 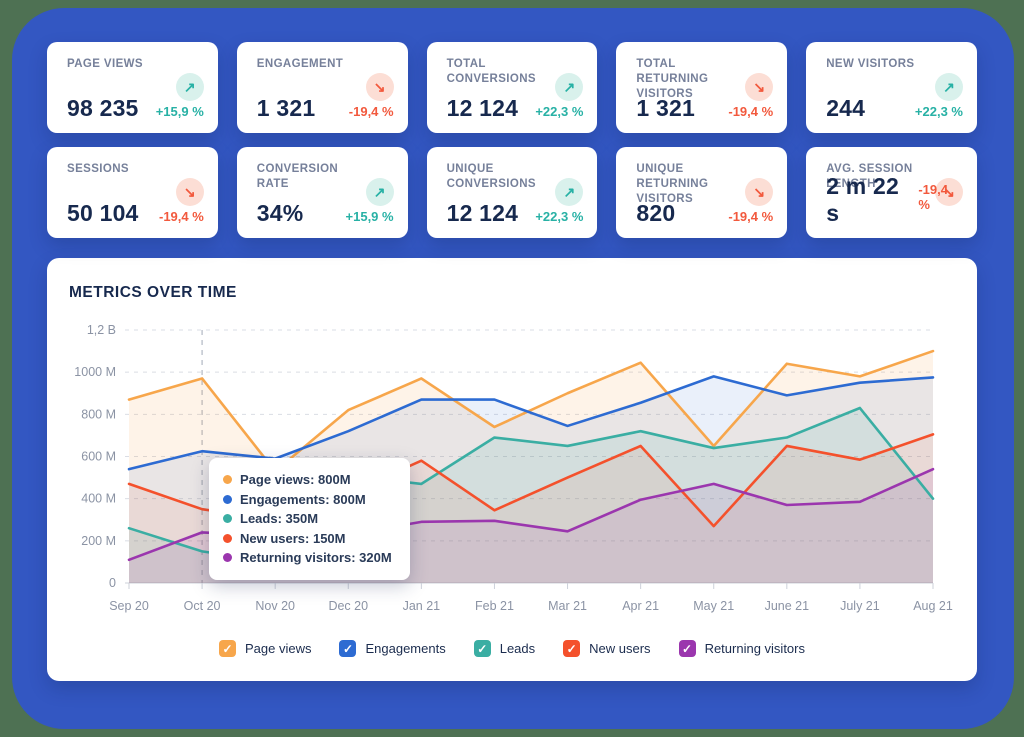 I want to click on kpi-value: 2 m 22 s, so click(x=862, y=199).